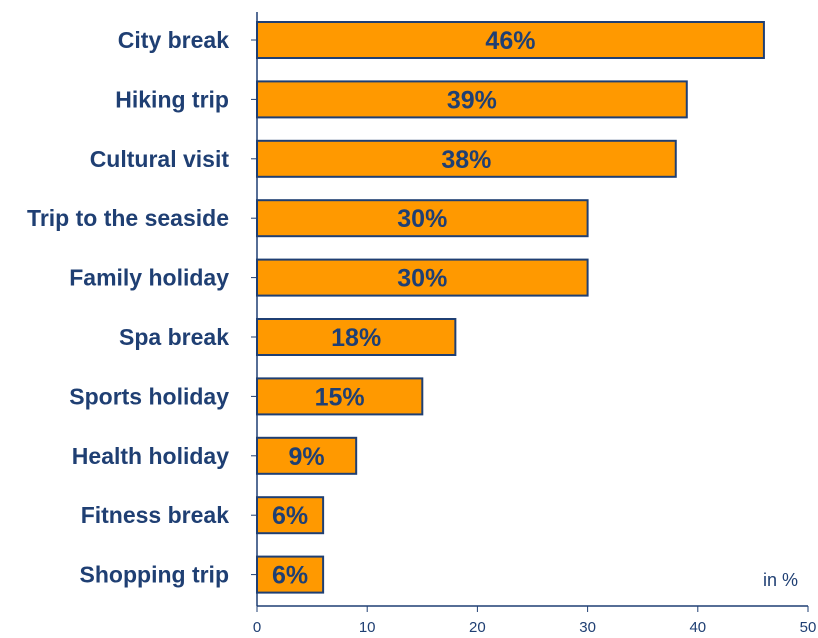 The width and height of the screenshot is (818, 638). What do you see at coordinates (510, 41) in the screenshot?
I see `value-label: 46%` at bounding box center [510, 41].